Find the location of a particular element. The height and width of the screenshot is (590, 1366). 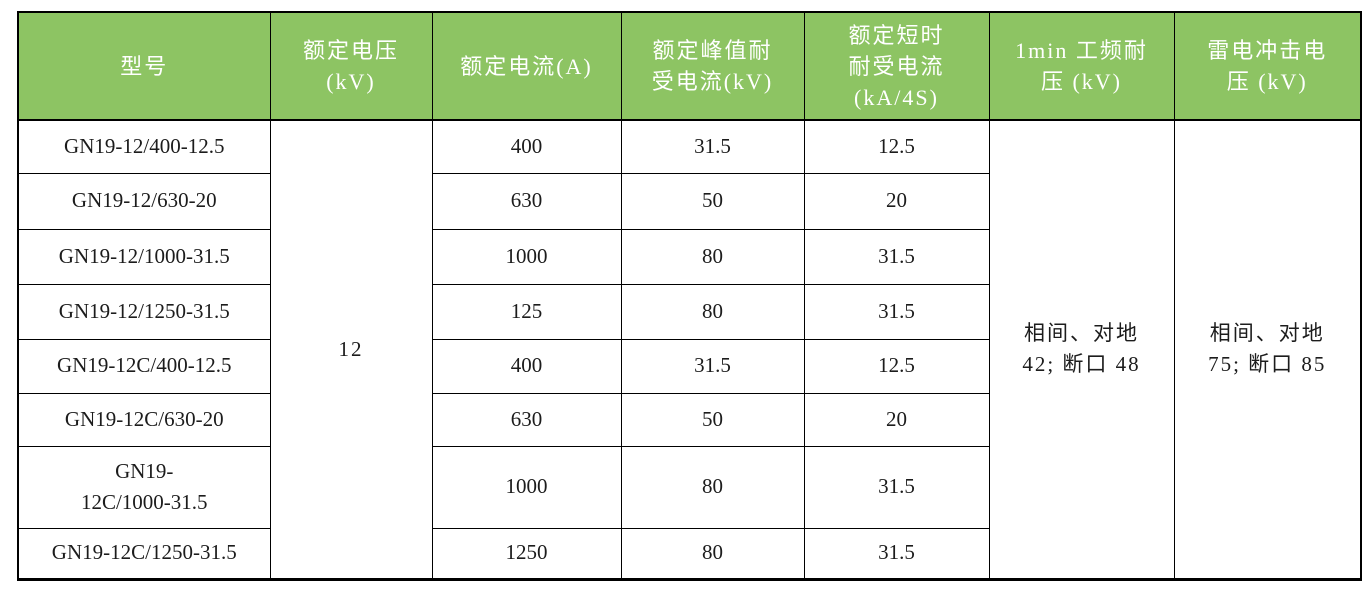

table-row: GN19-12/1000-31.5 1000 80 31.5 is located at coordinates (689, 256).